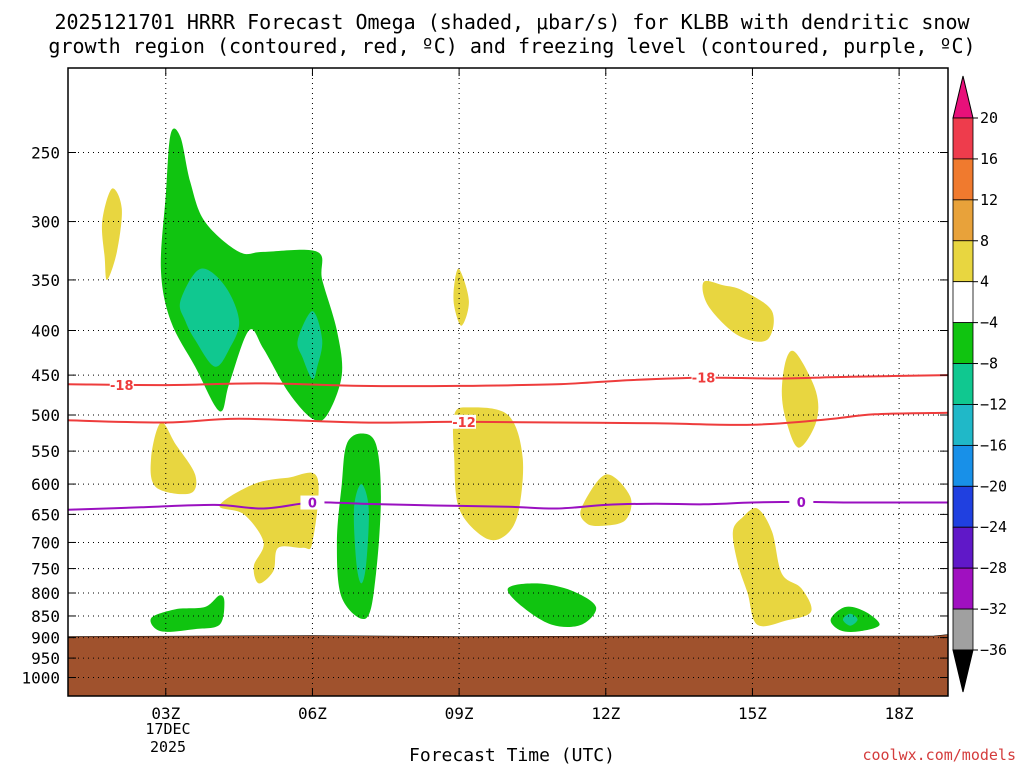  Describe the element at coordinates (993, 527) in the screenshot. I see `colorbar-label-10: −24` at that location.